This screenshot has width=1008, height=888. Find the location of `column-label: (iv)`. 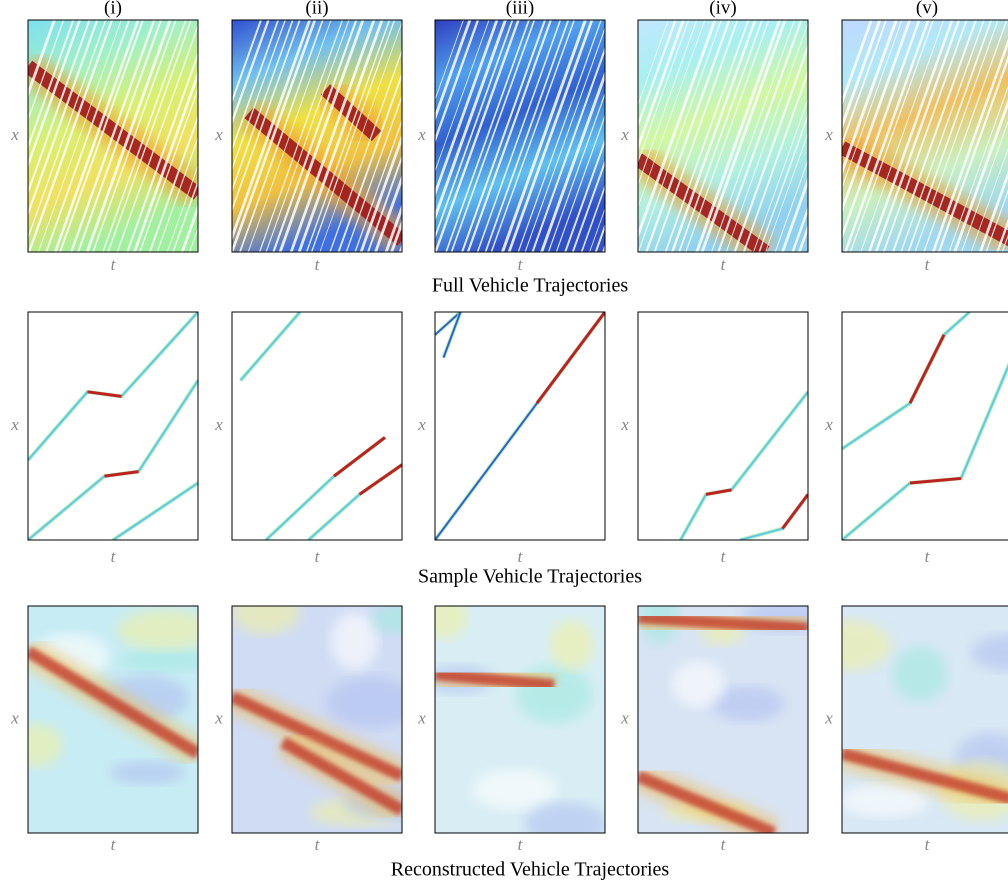

column-label: (iv) is located at coordinates (722, 9).